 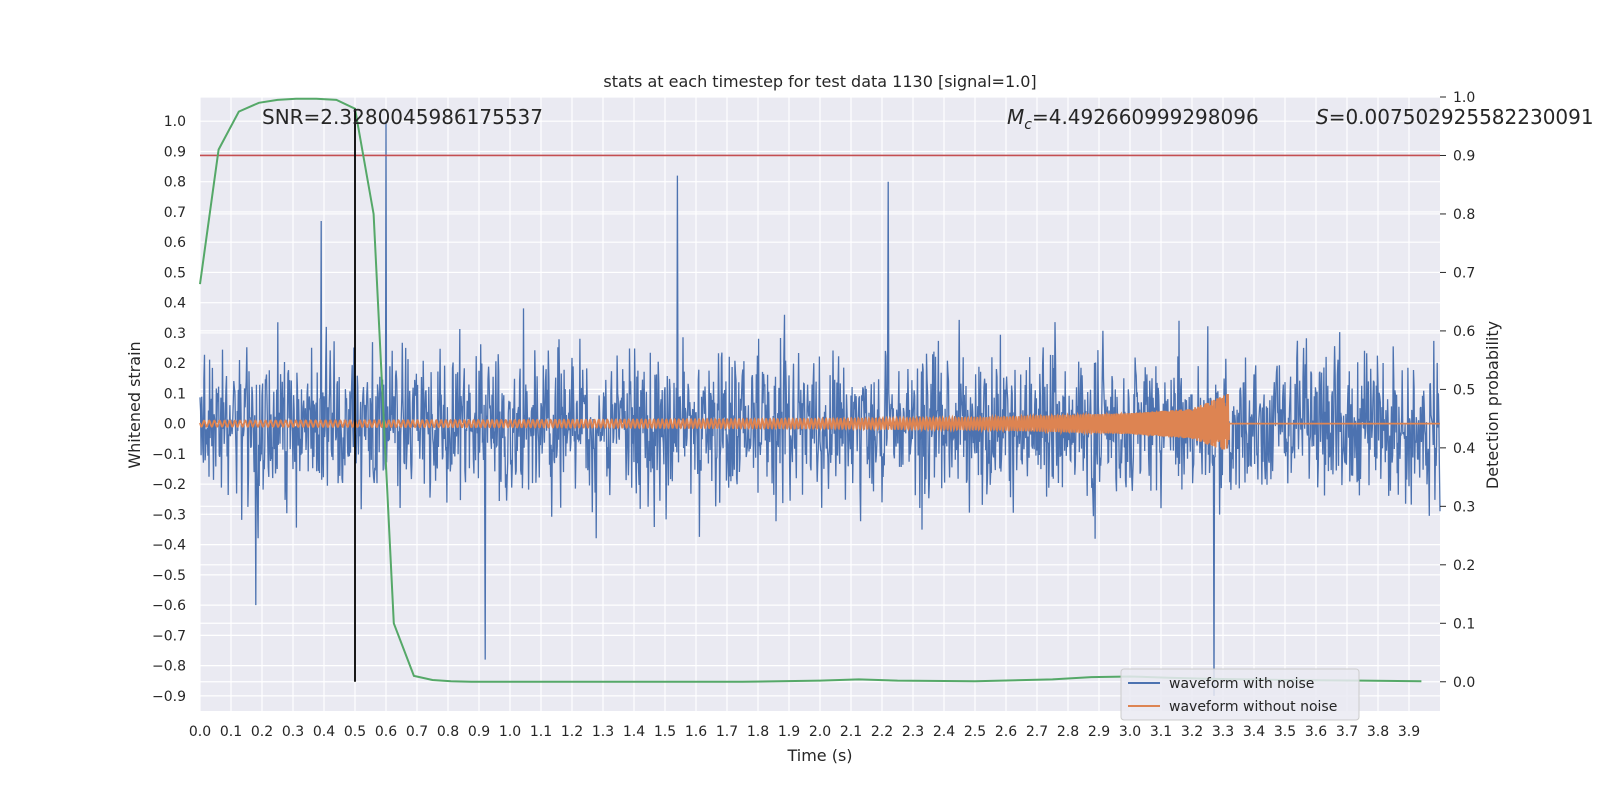 What do you see at coordinates (134, 404) in the screenshot?
I see `y-left-axis-label: Whitened strain` at bounding box center [134, 404].